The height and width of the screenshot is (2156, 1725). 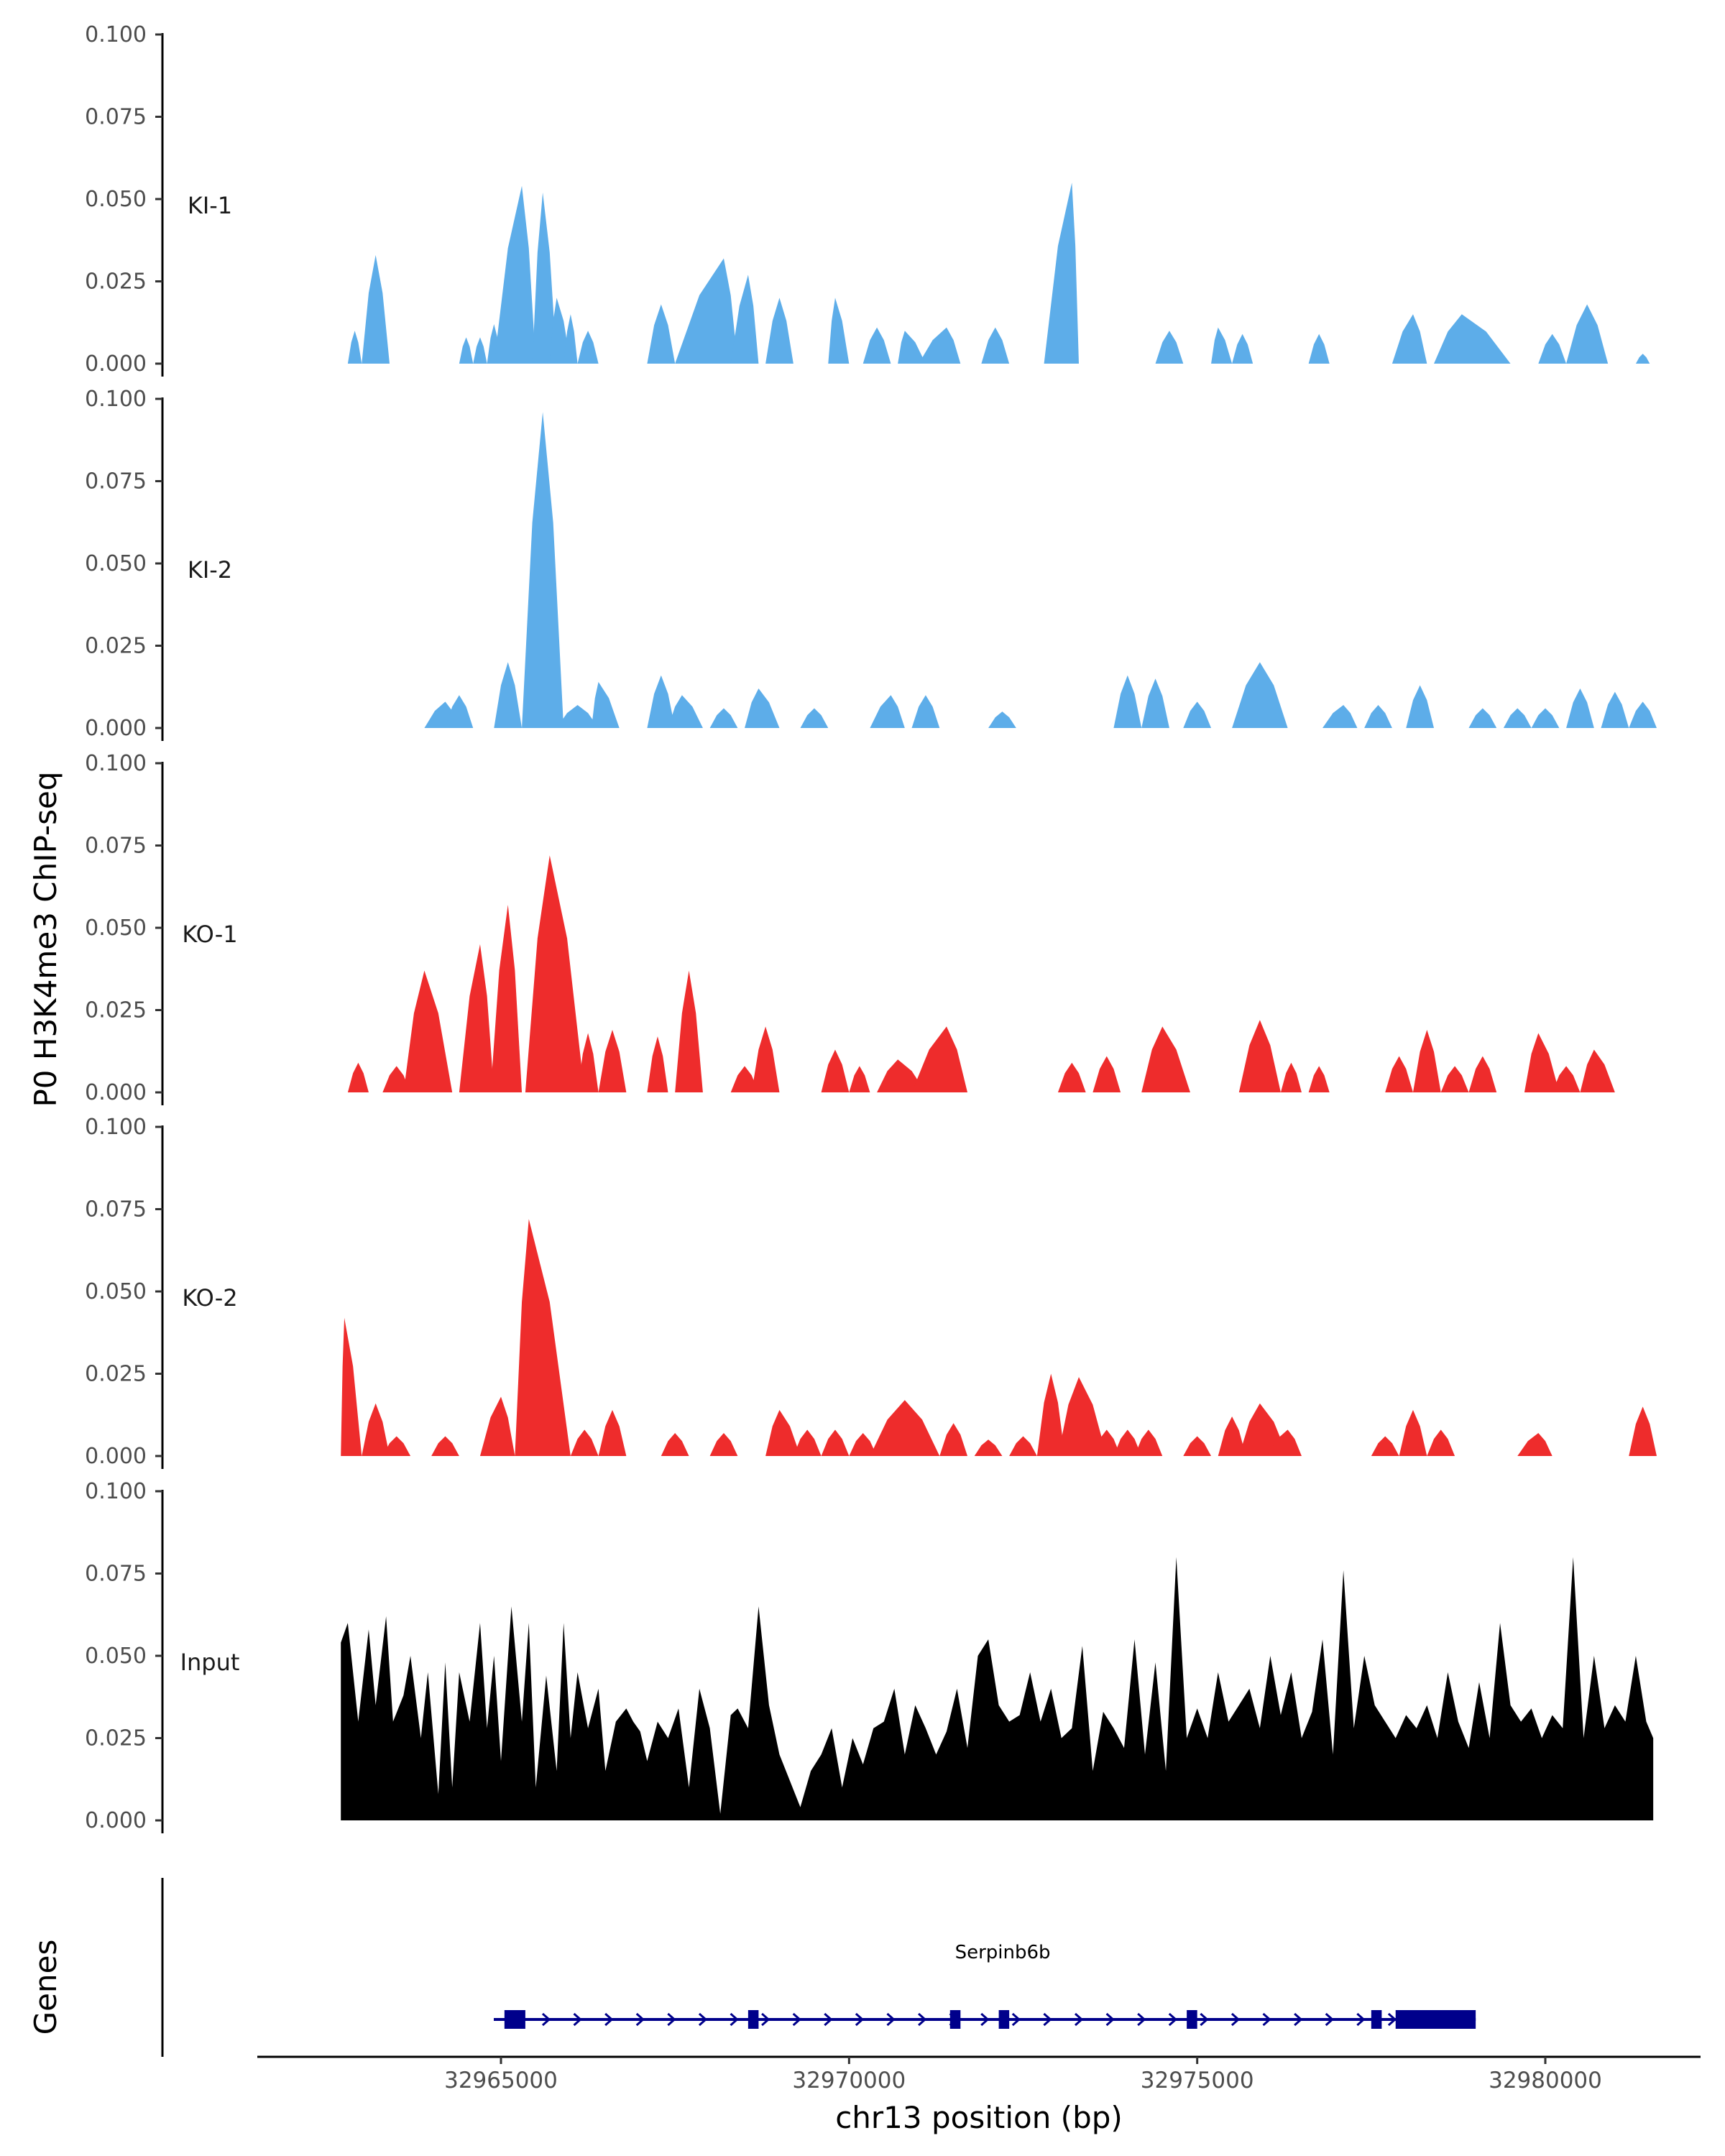 What do you see at coordinates (45, 939) in the screenshot?
I see `y-axis-title: P0 H3K4me3 ChIP-seq` at bounding box center [45, 939].